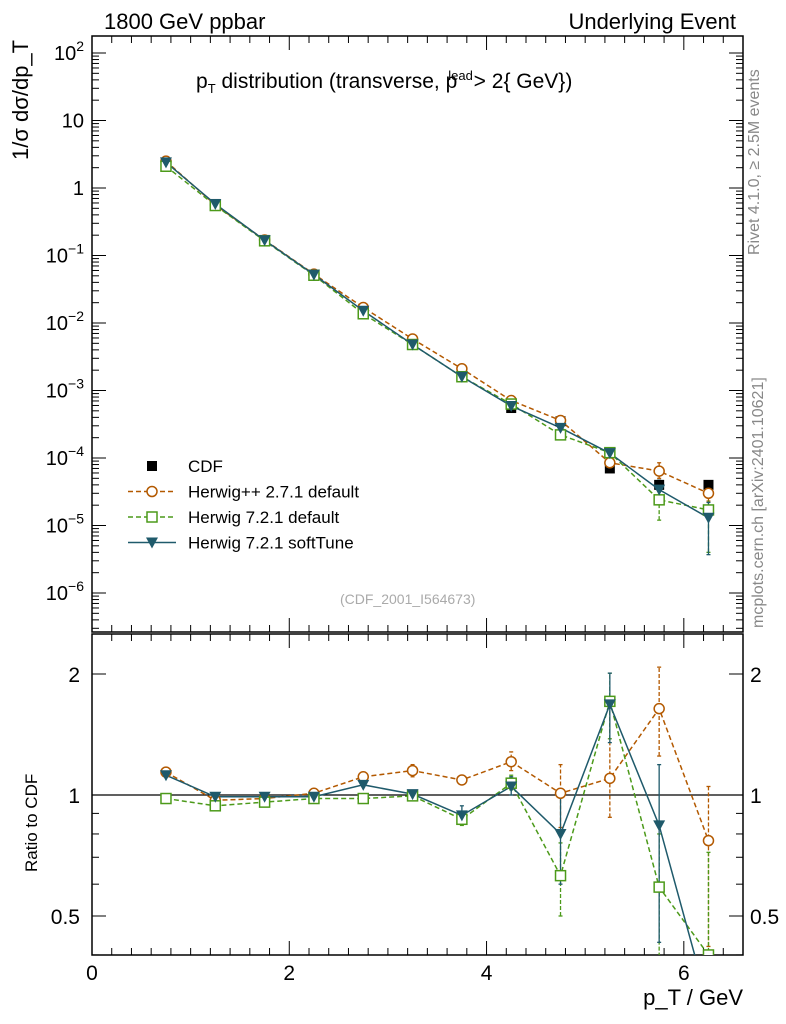 This screenshot has width=786, height=1024. I want to click on y-axis-title-main: 1/σ dσ/dp_T, so click(21, 100).